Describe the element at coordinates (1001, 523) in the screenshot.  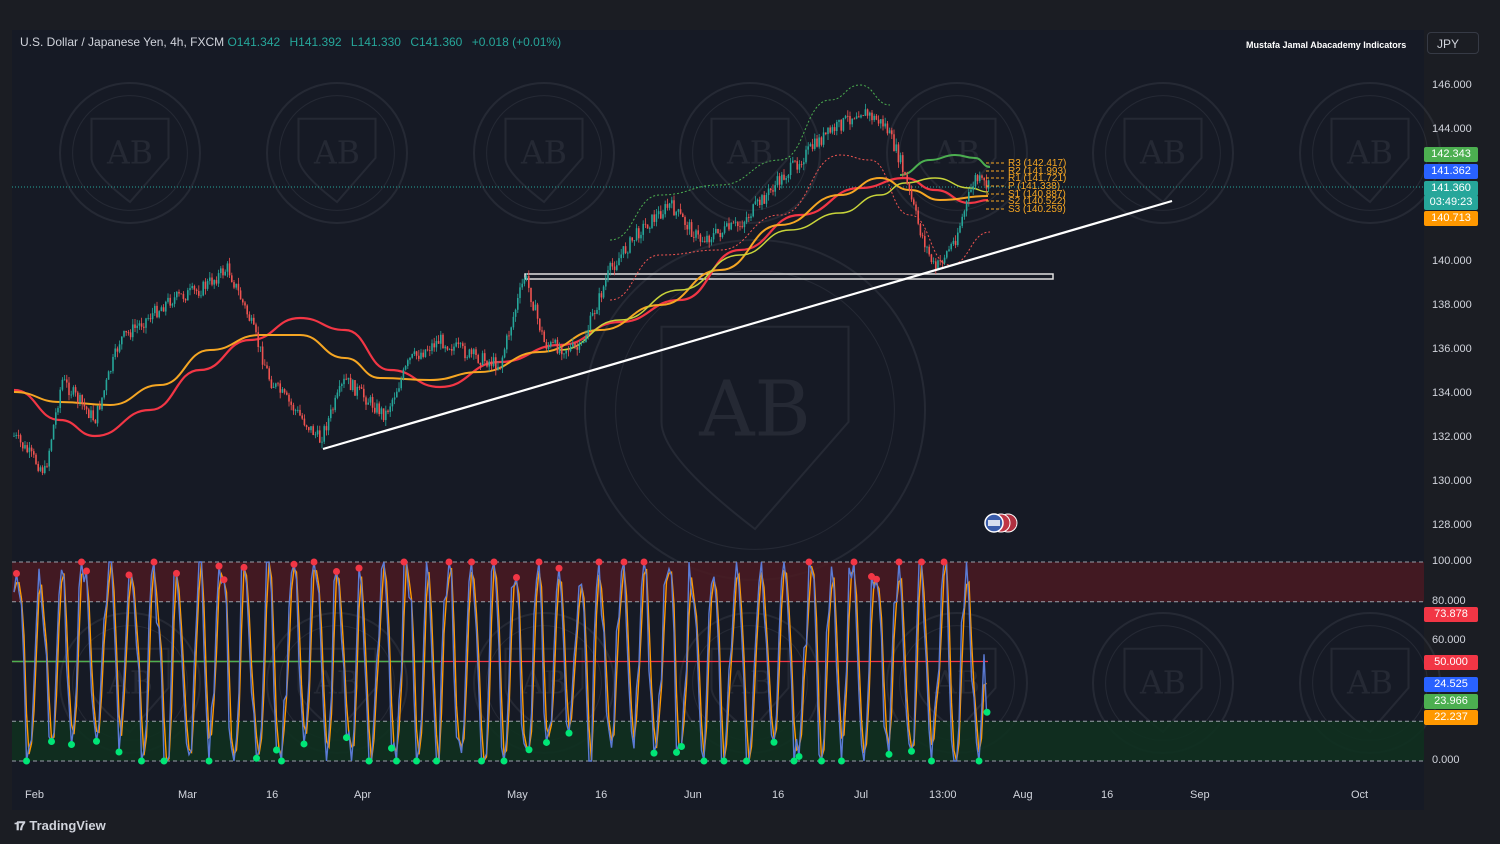
I see `news-event-icon` at that location.